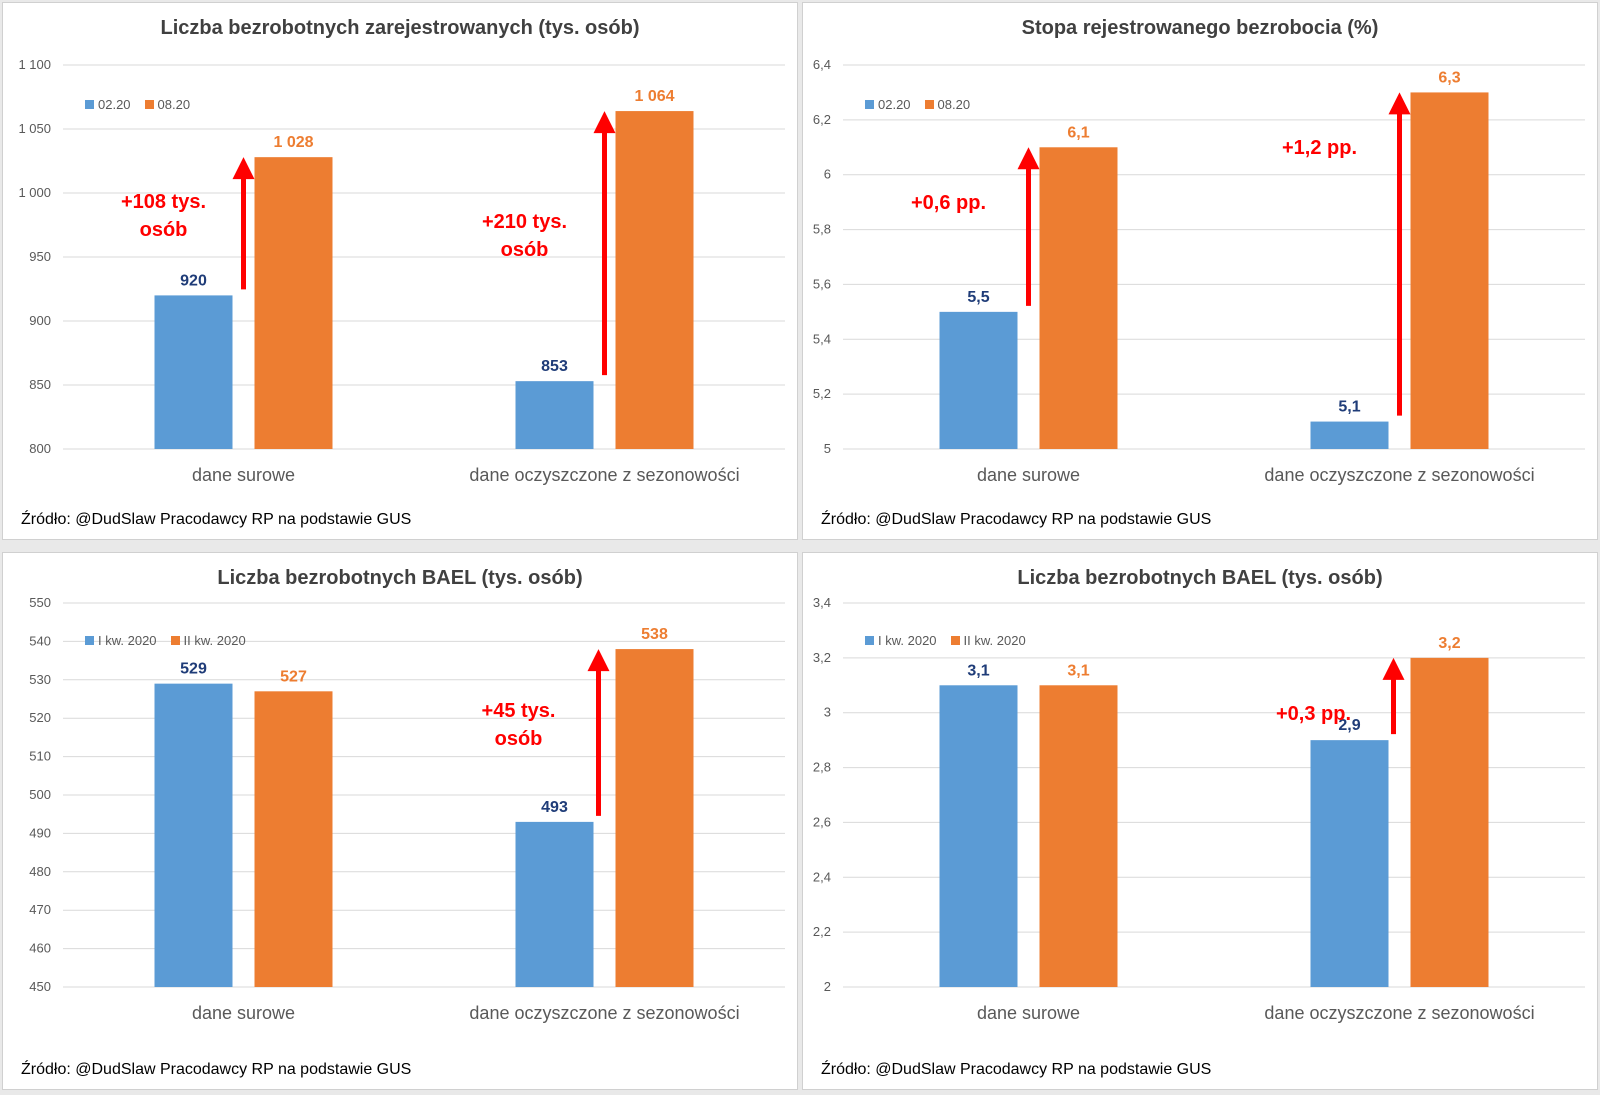 The height and width of the screenshot is (1095, 1600). What do you see at coordinates (822, 283) in the screenshot?
I see `y-tick-label: 5,6` at bounding box center [822, 283].